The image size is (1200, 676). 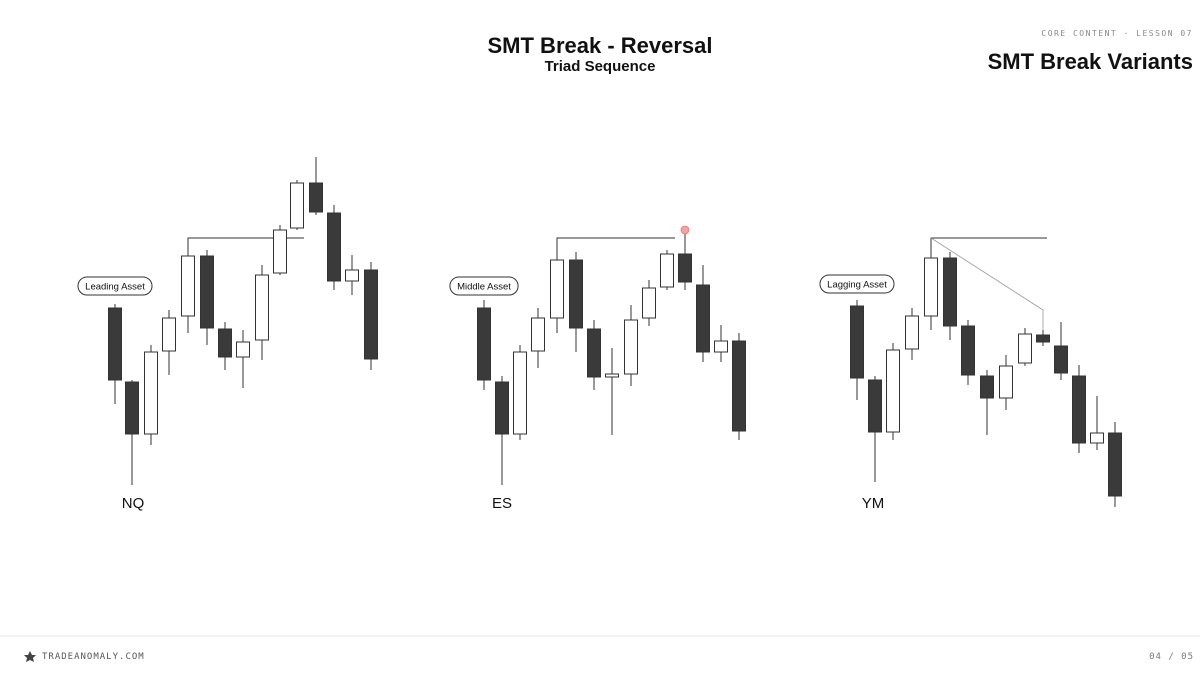 I want to click on asset-role-label: Middle Asset, so click(x=484, y=287).